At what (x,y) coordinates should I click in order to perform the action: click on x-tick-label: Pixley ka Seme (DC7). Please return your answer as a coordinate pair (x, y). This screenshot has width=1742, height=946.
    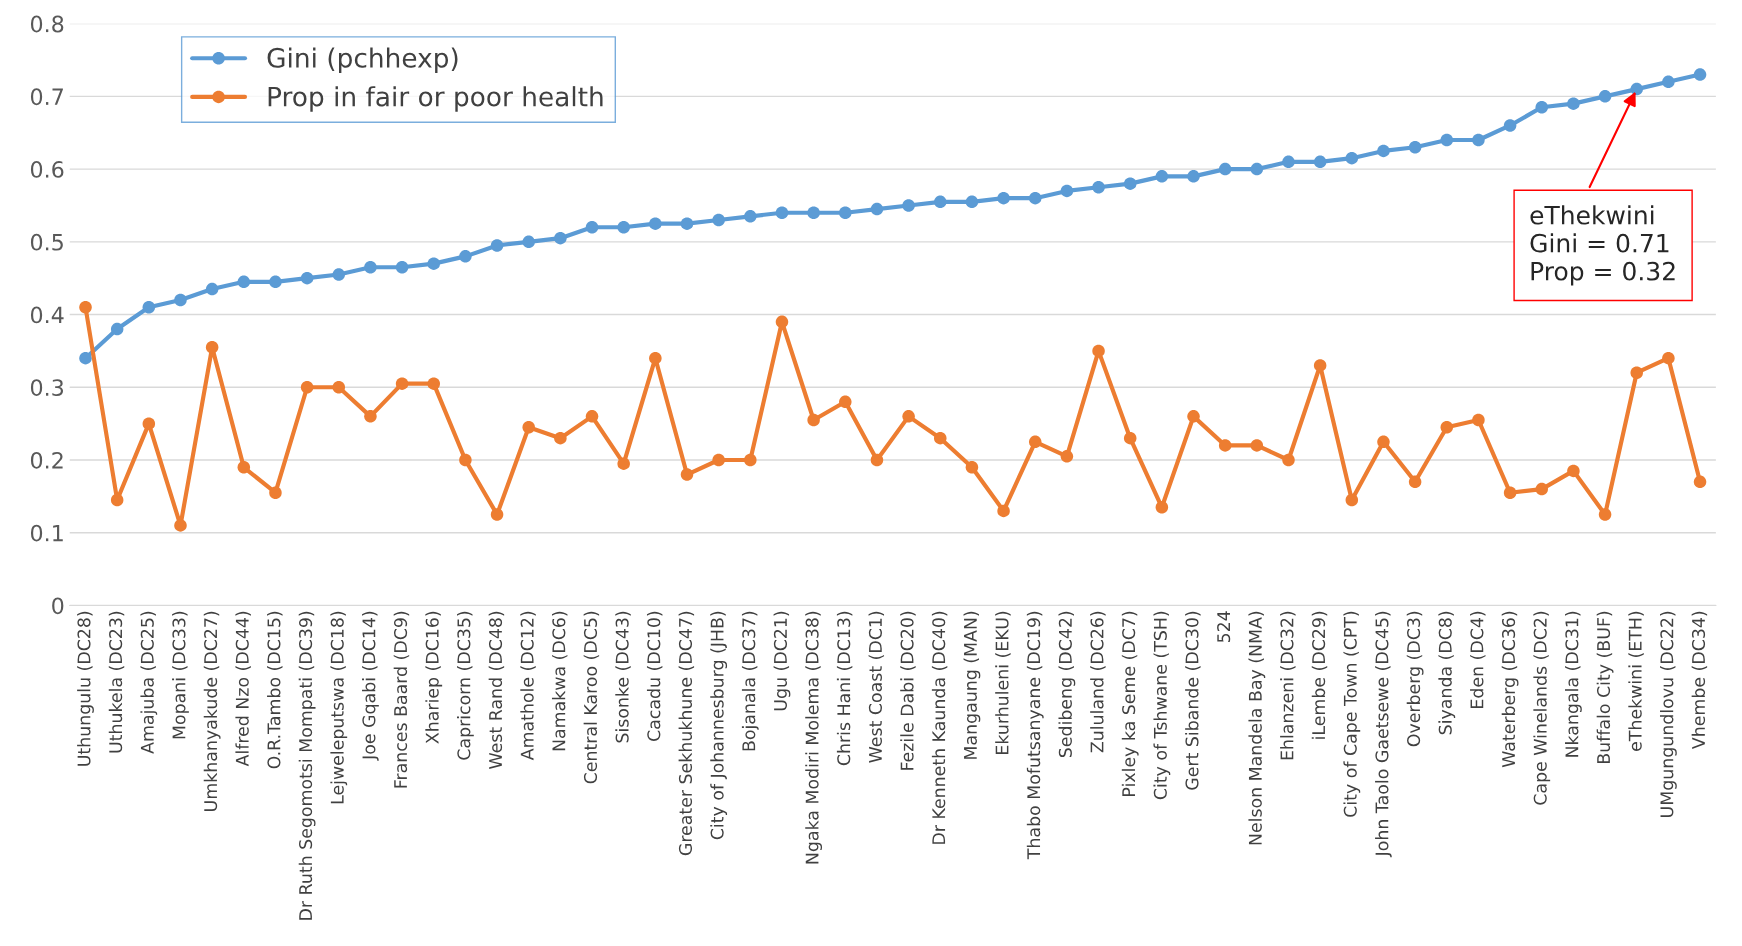
    Looking at the image, I should click on (1130, 703).